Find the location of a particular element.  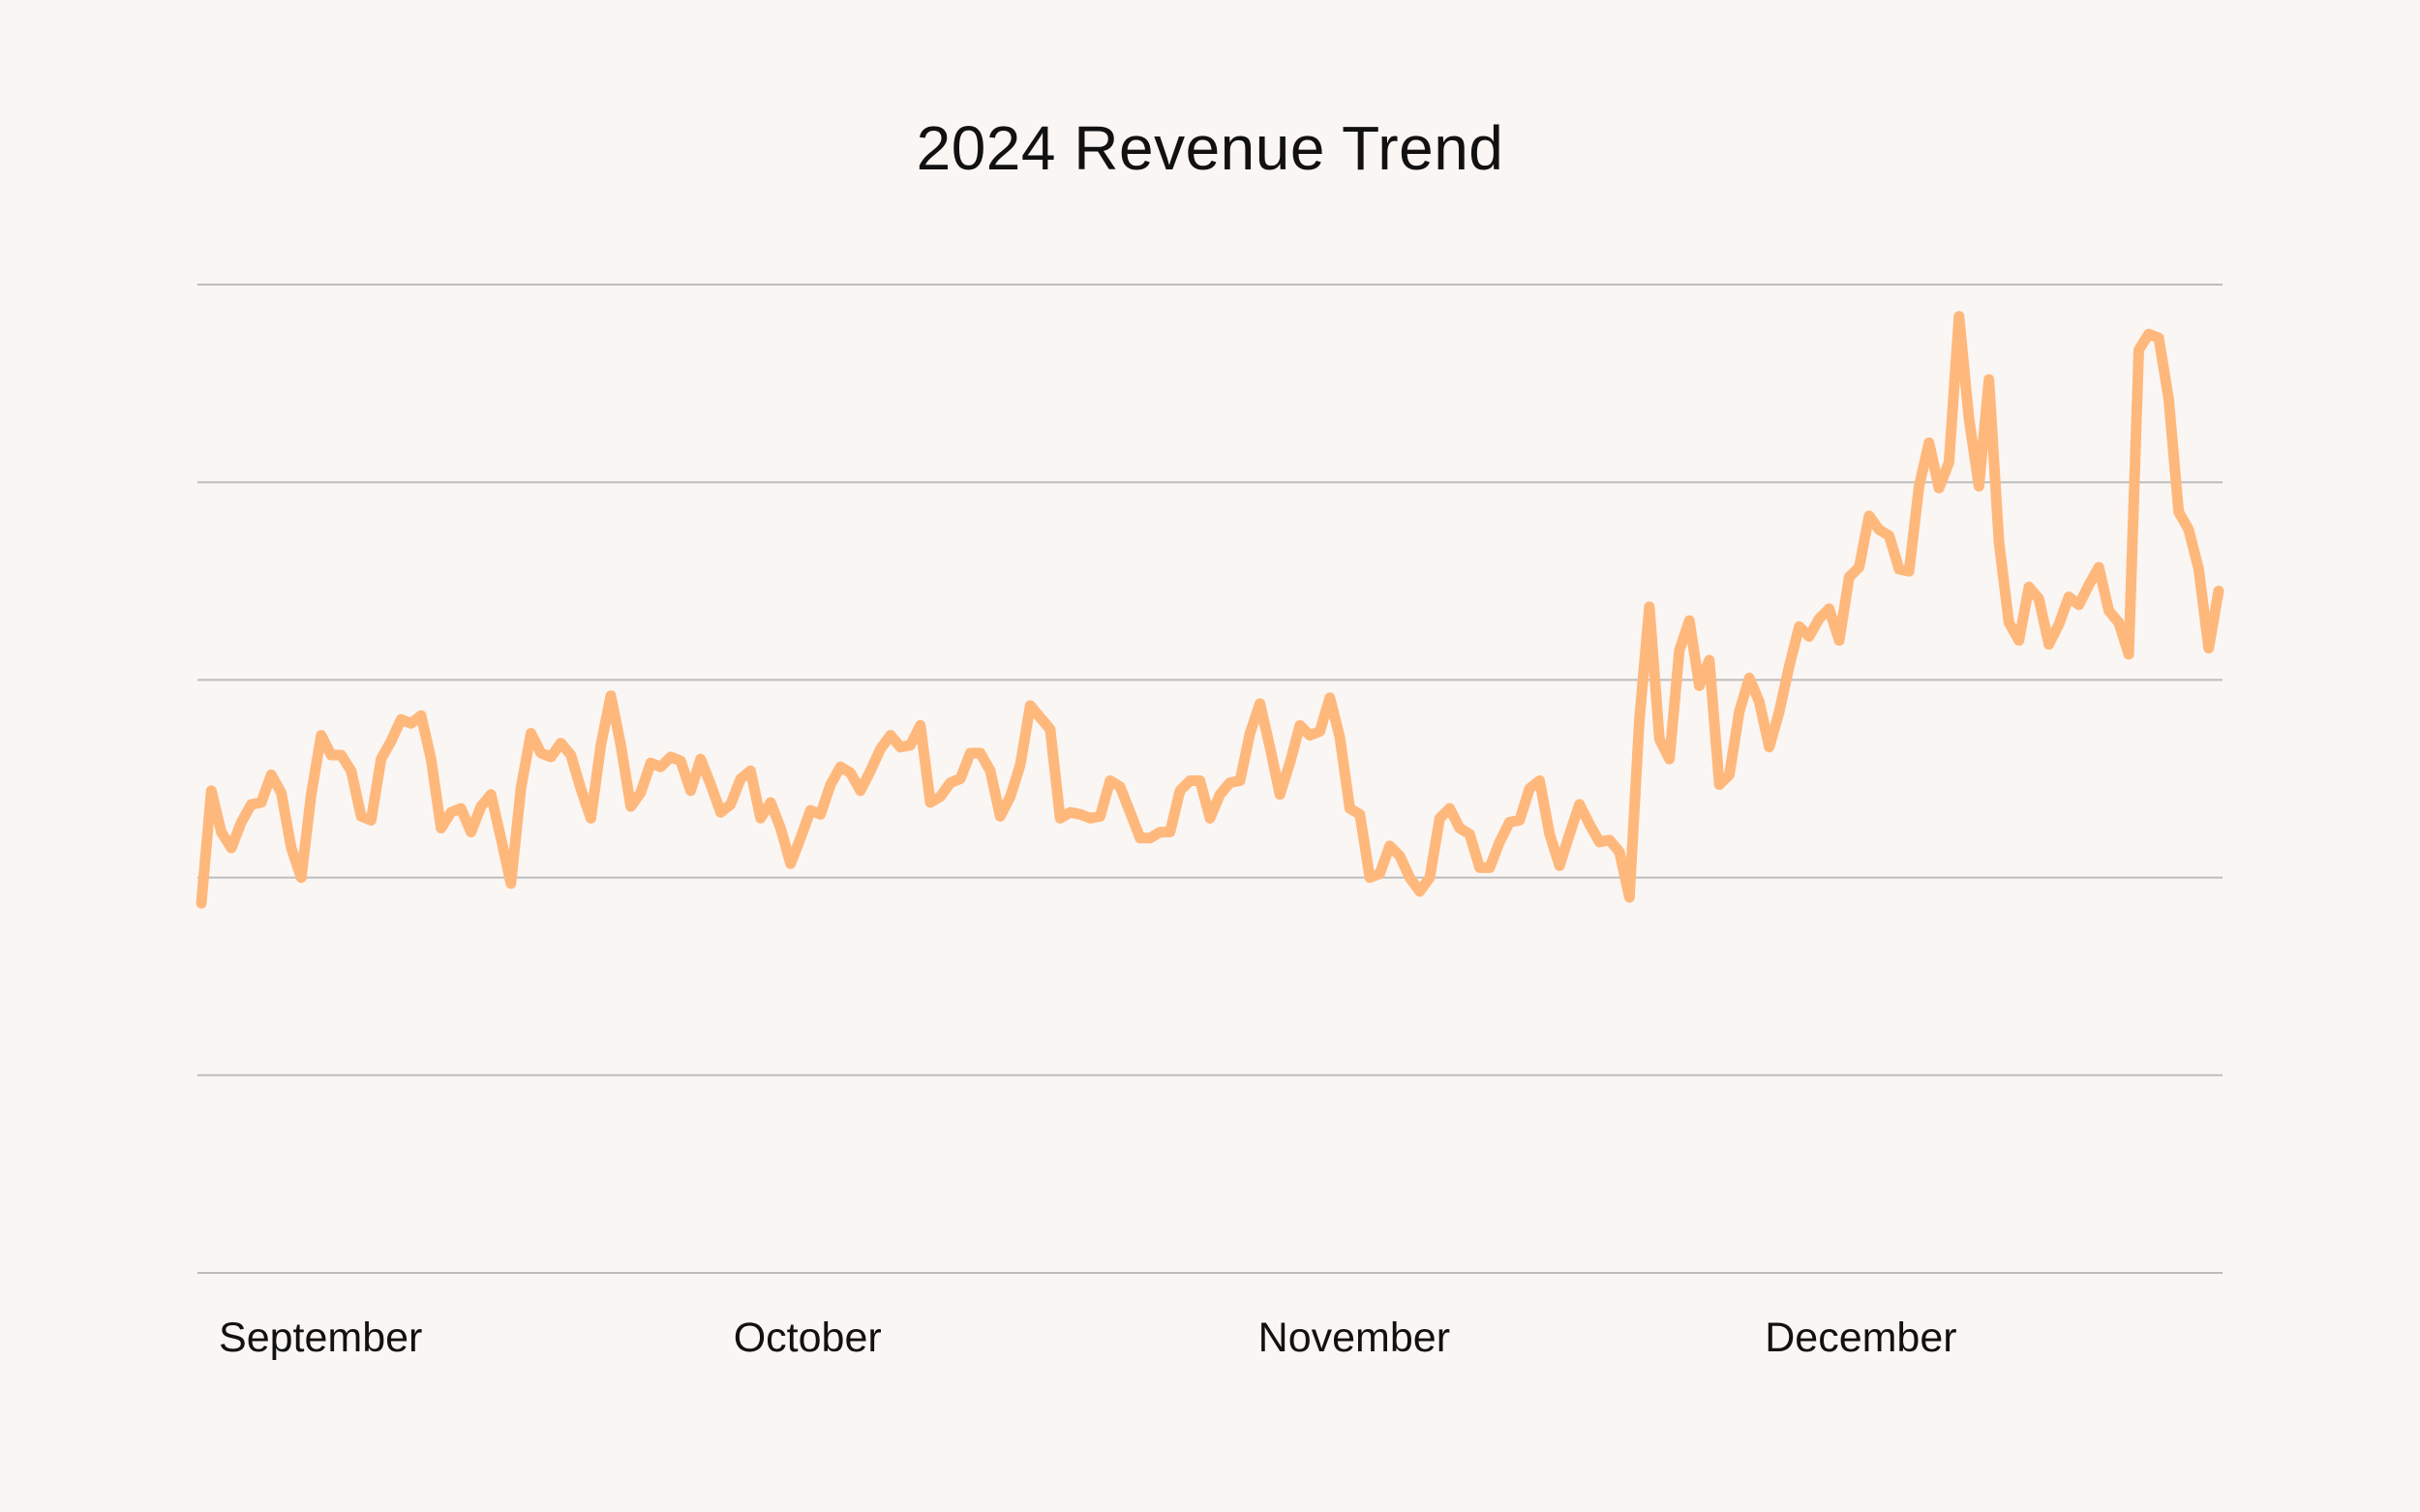

x-tick-label-october: October is located at coordinates (808, 1338).